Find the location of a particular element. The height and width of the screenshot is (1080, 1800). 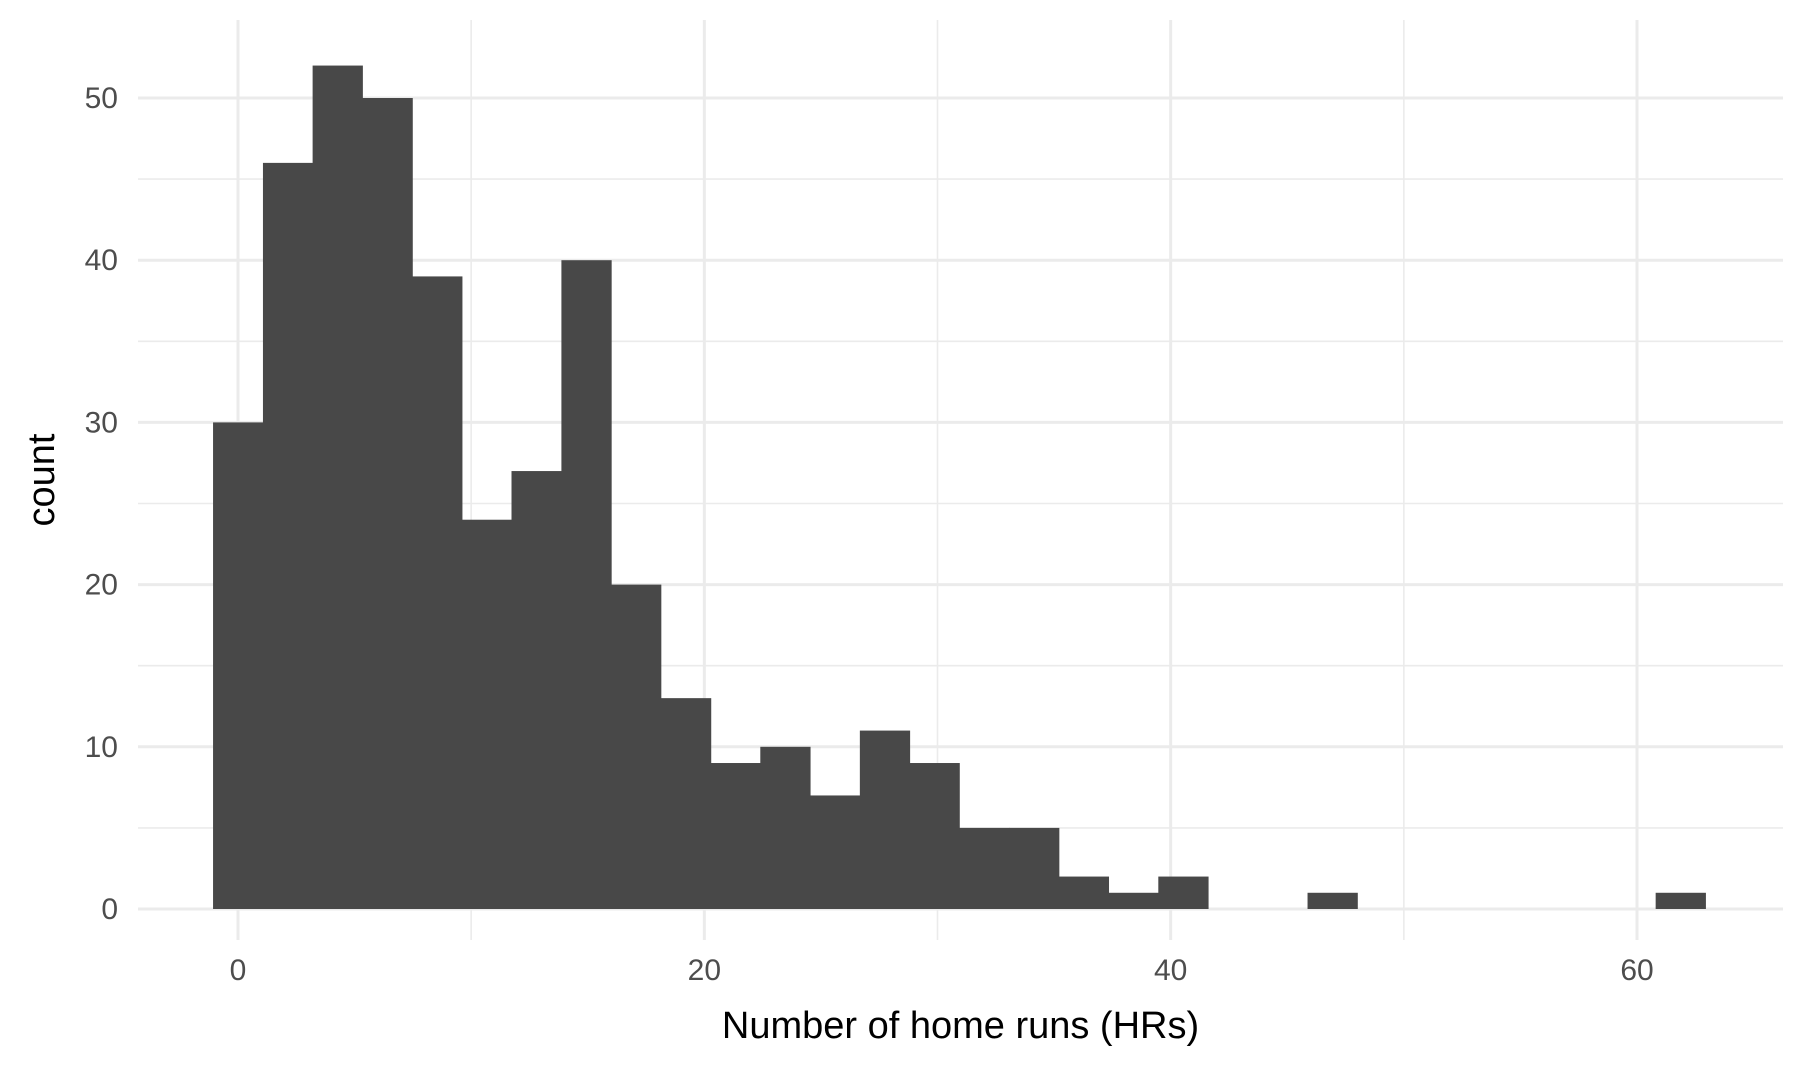

y-axis-tick-labels: 0 10 20 30 40 50 is located at coordinates (101, 504).